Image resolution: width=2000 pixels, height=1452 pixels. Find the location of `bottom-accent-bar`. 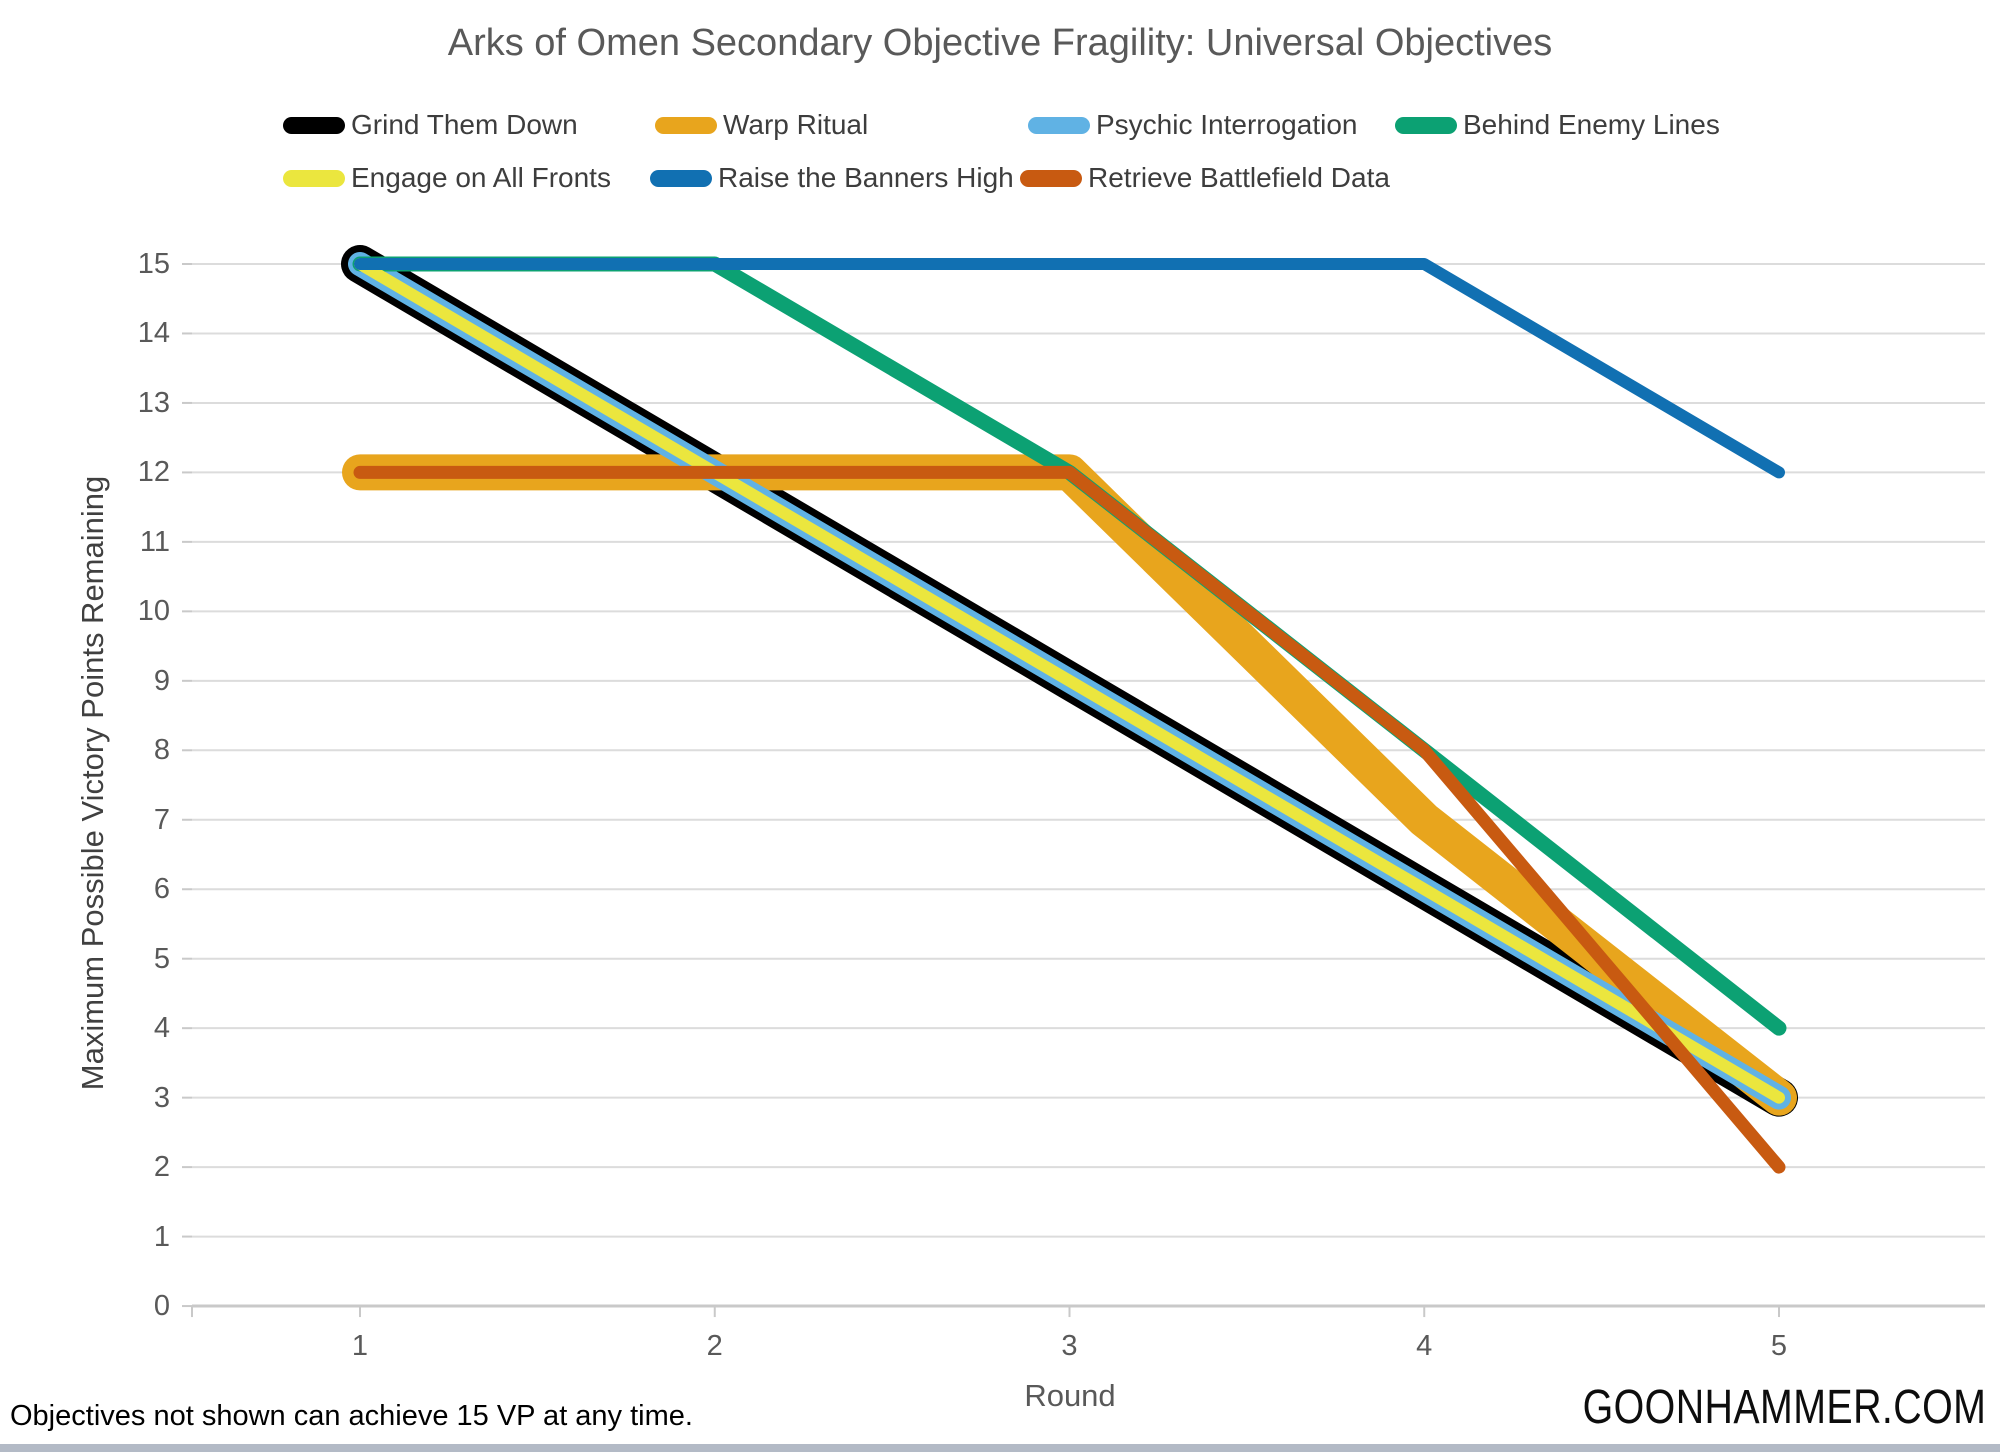

bottom-accent-bar is located at coordinates (1000, 1448).